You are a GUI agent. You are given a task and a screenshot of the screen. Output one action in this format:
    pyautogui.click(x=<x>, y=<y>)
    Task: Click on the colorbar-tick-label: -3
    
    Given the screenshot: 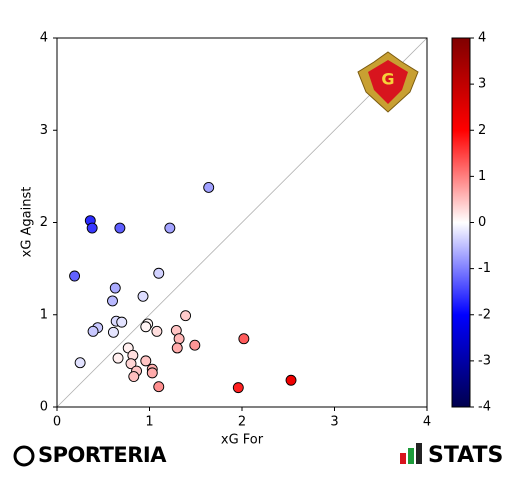 What is the action you would take?
    pyautogui.click(x=484, y=360)
    